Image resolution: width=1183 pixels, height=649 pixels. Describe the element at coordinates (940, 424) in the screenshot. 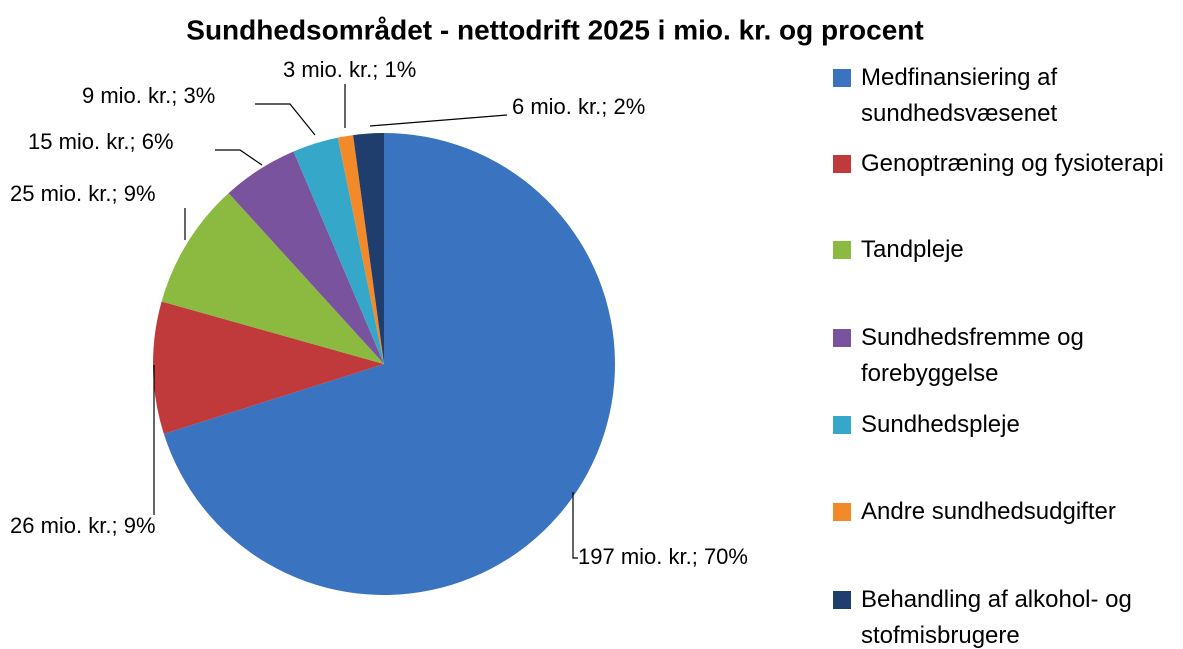

I see `legend-label: Sundhedspleje` at that location.